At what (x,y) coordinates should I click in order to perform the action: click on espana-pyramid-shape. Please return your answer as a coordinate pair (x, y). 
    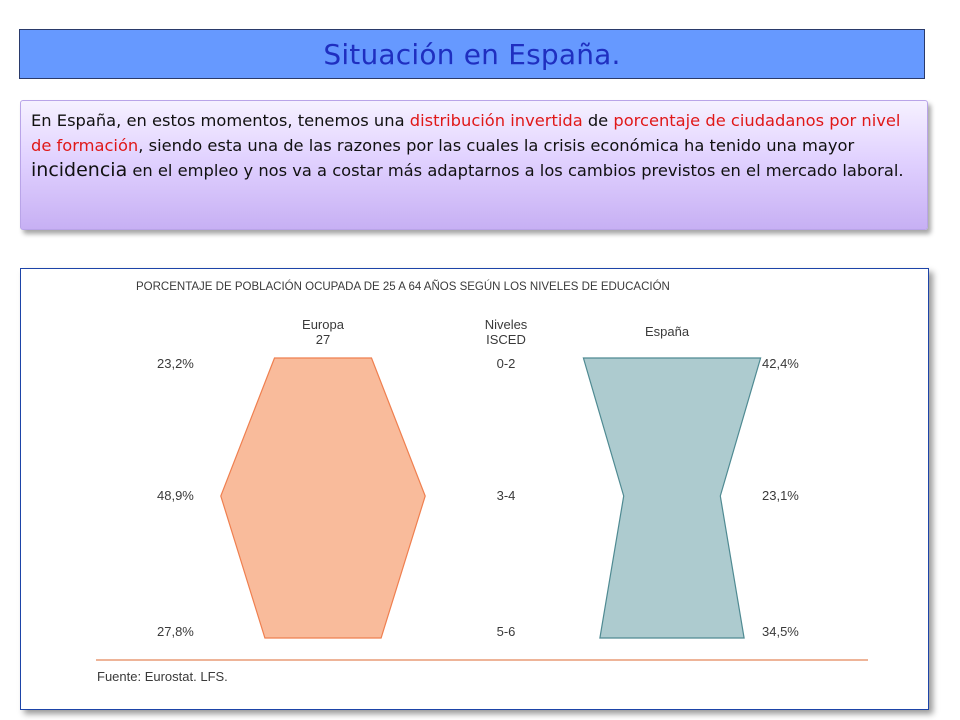
    Looking at the image, I should click on (672, 498).